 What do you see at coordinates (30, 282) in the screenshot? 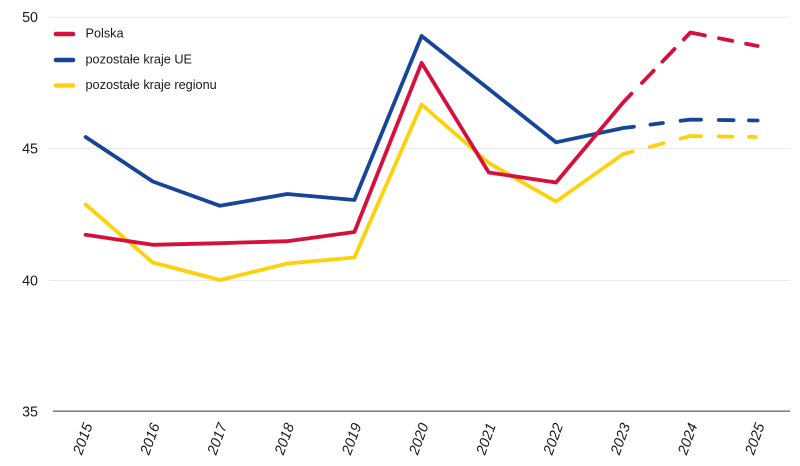
I see `svg-text: 40` at bounding box center [30, 282].